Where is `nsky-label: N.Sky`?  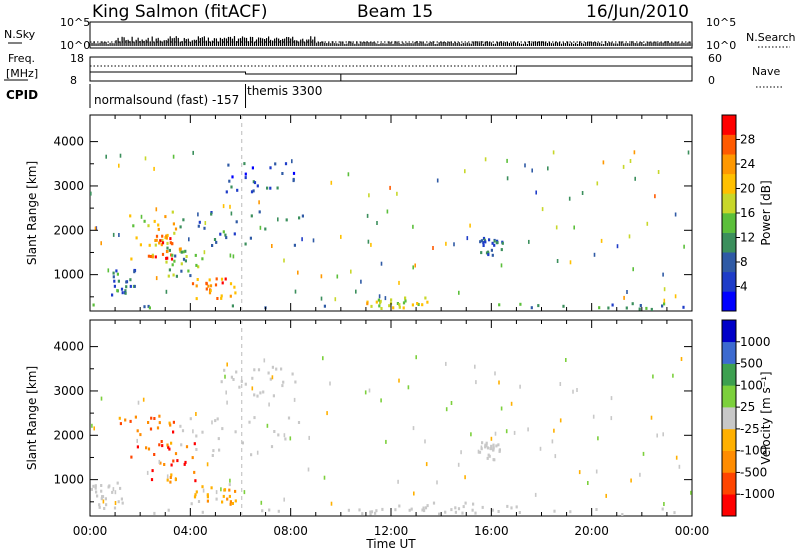
nsky-label: N.Sky is located at coordinates (20, 34).